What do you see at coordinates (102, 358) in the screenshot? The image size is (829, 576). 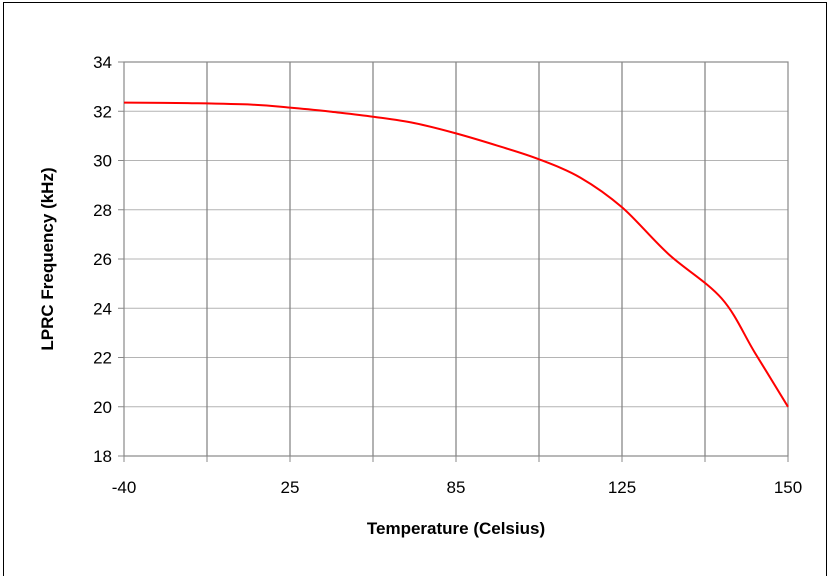 I see `y-tick-label: 22` at bounding box center [102, 358].